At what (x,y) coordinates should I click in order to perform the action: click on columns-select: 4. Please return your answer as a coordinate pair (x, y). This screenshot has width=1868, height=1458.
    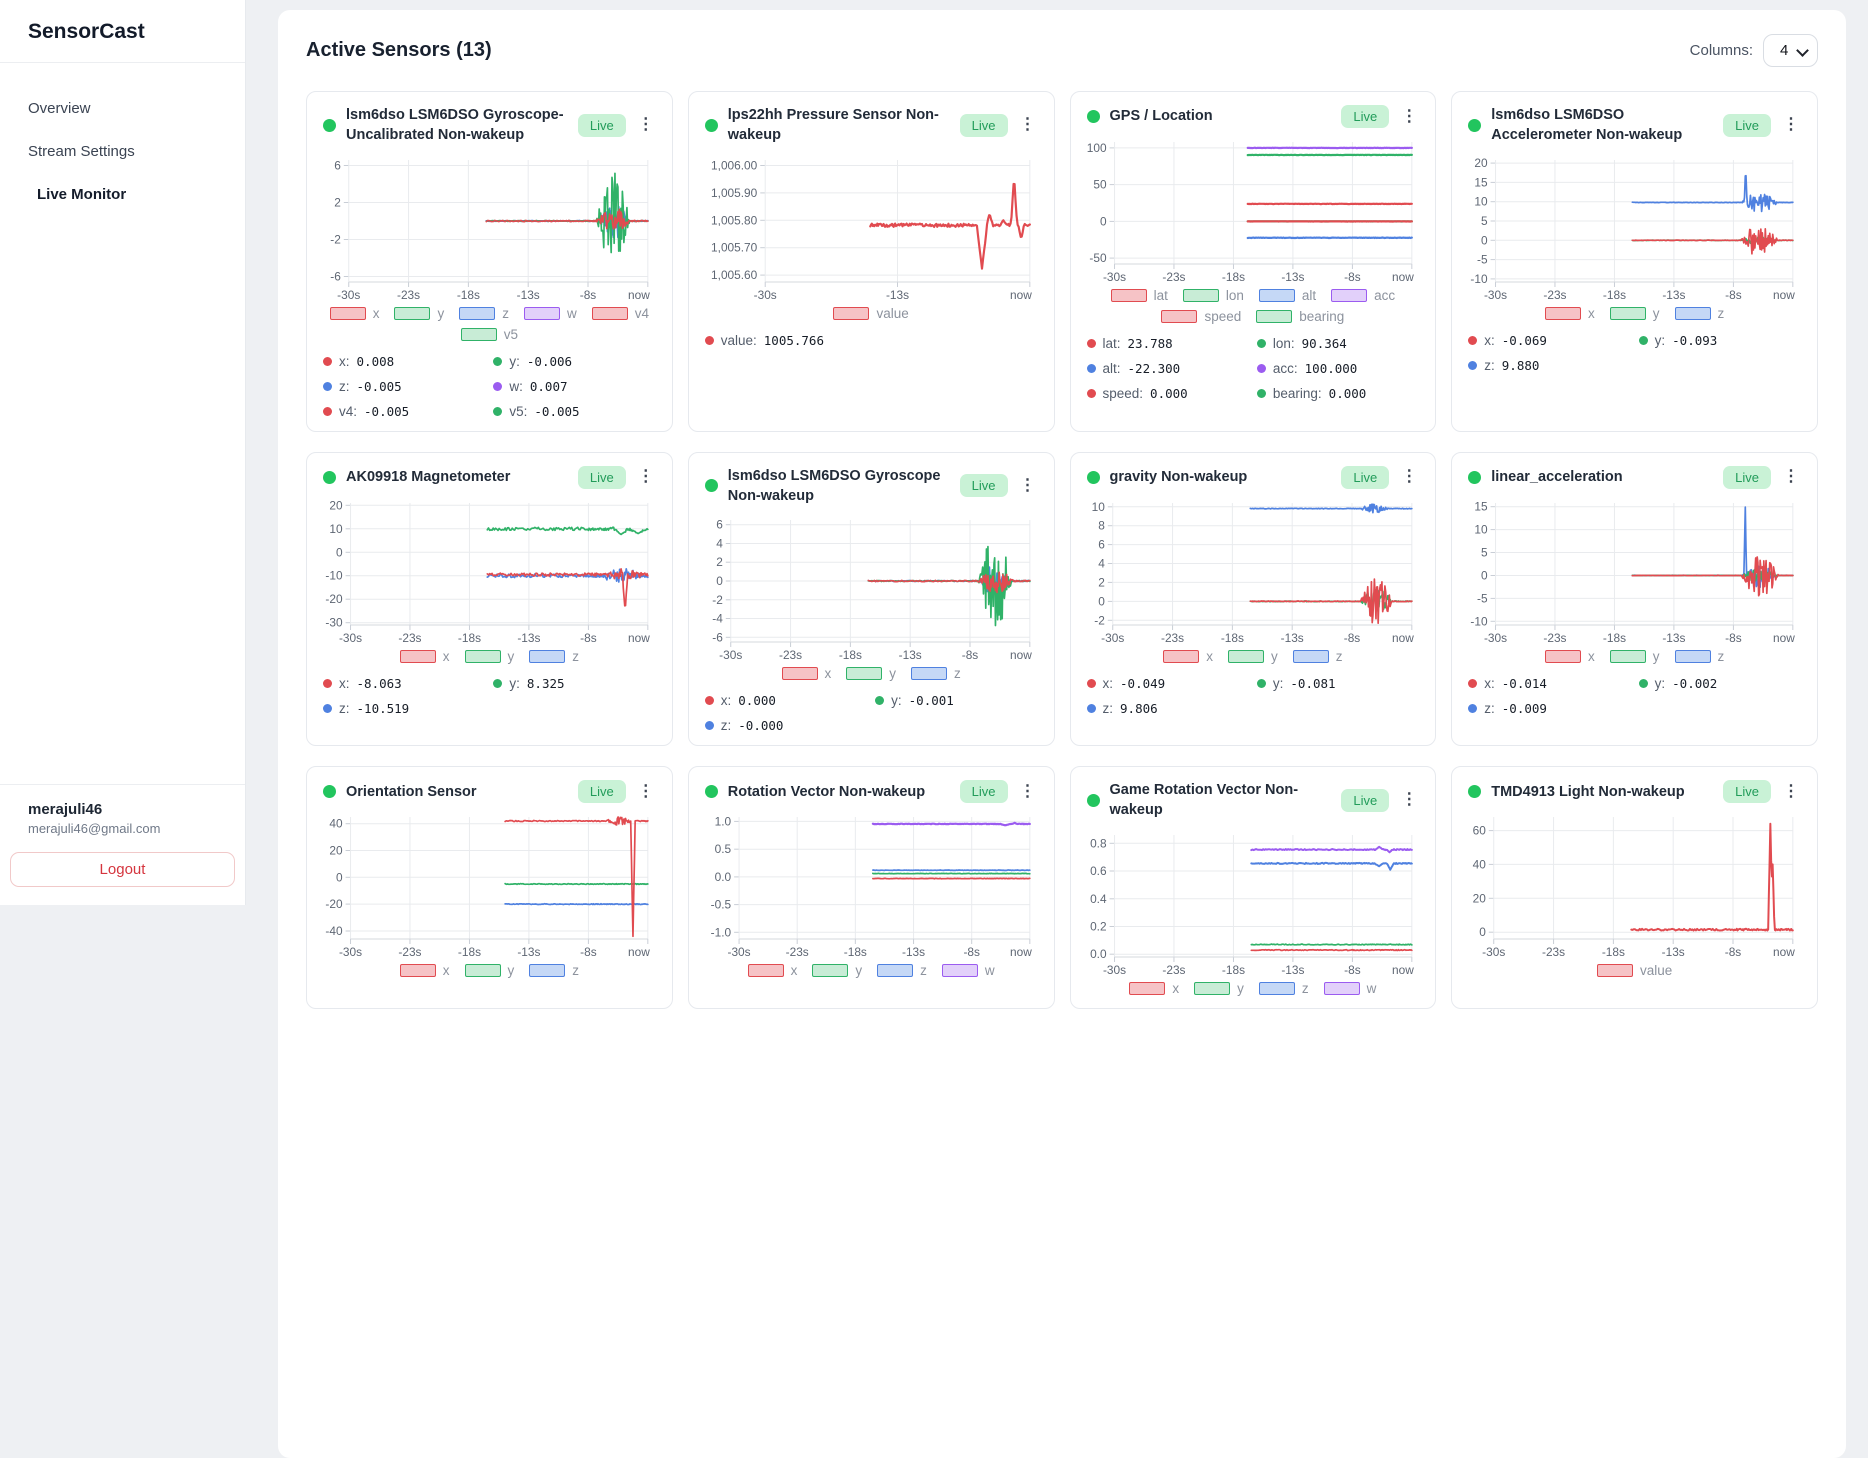
    Looking at the image, I should click on (1790, 50).